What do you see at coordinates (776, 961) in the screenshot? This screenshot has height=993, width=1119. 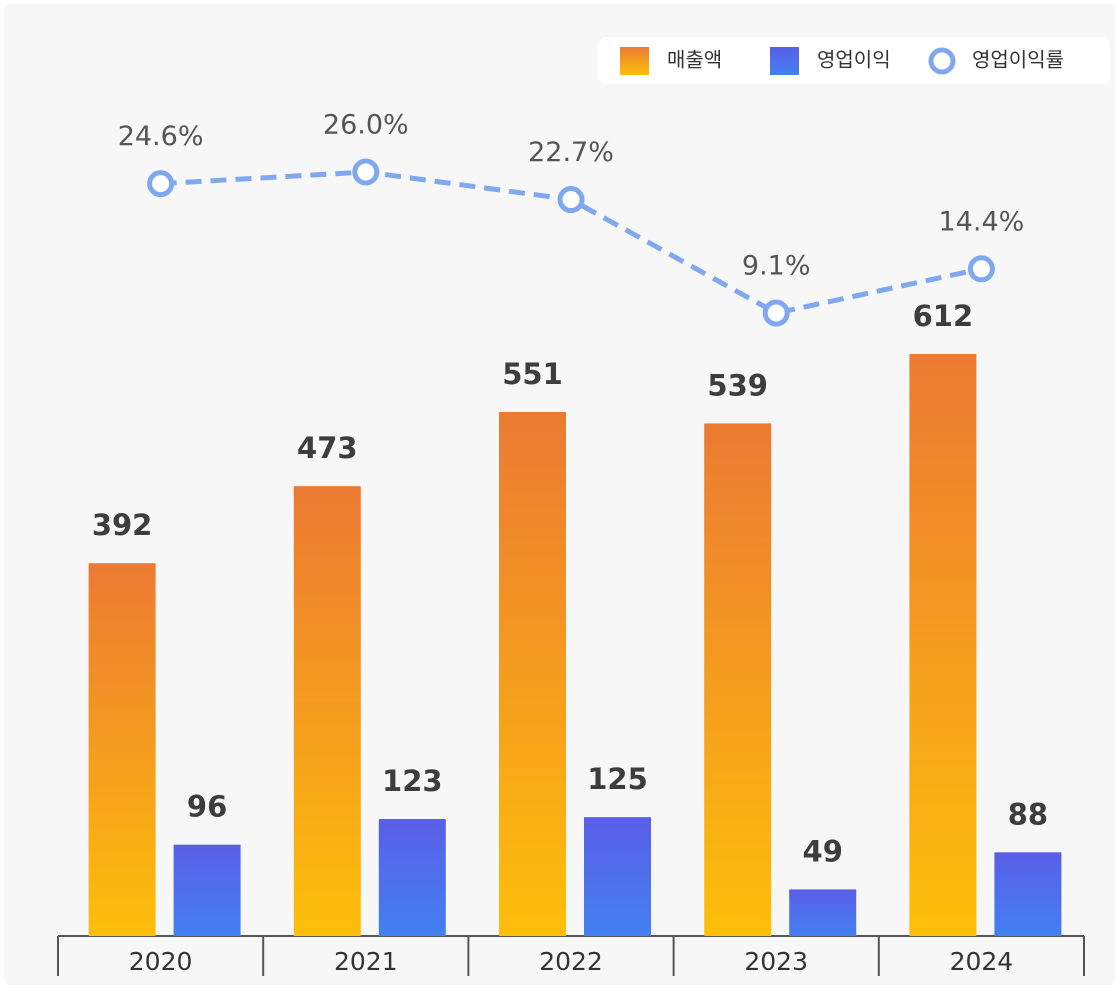 I see `x-tick-label: 2023` at bounding box center [776, 961].